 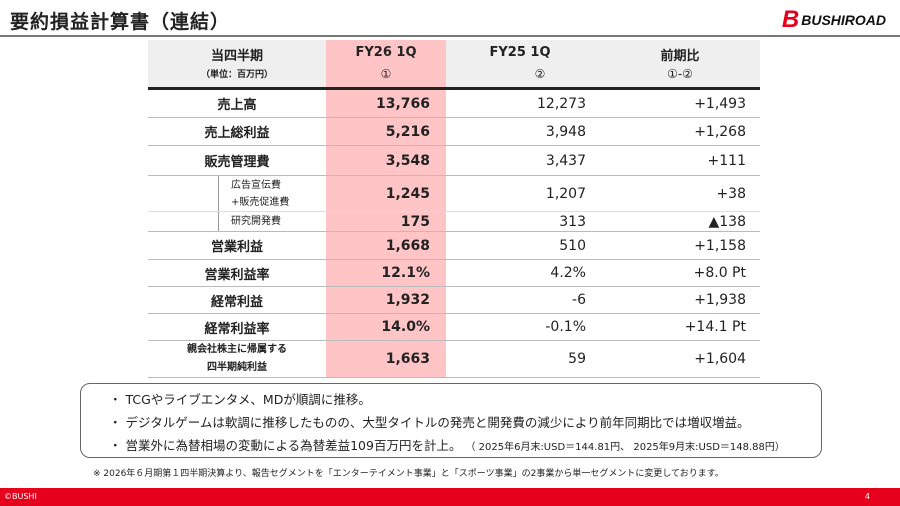 I want to click on fy25-value: 3,437, so click(x=565, y=160).